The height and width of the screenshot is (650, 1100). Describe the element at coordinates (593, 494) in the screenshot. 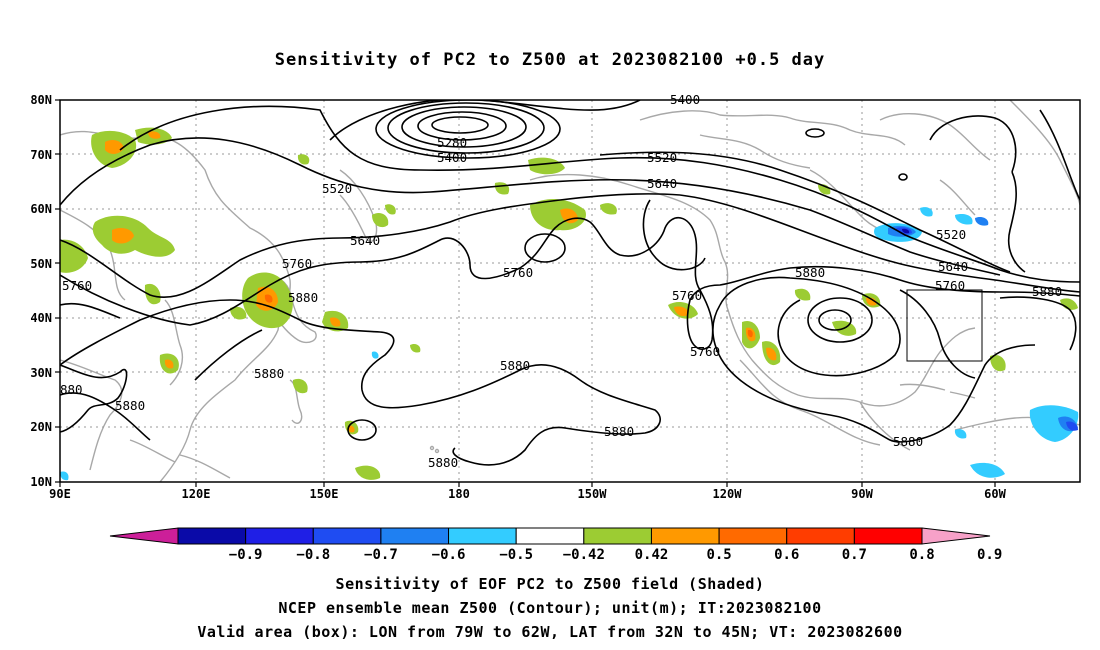

I see `lon-label: 150W` at that location.